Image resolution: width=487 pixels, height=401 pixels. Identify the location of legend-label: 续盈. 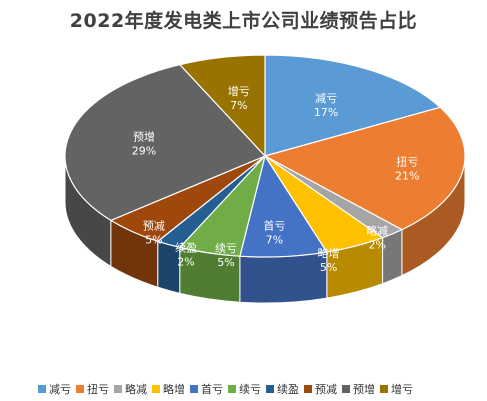
(288, 389).